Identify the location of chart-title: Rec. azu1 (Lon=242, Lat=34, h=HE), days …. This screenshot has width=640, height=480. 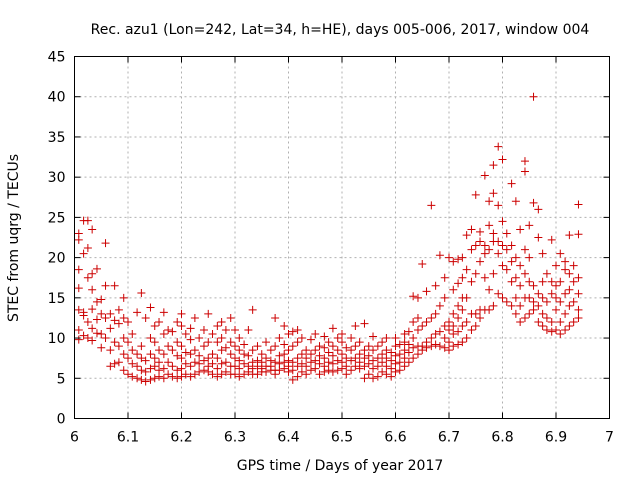
(340, 30).